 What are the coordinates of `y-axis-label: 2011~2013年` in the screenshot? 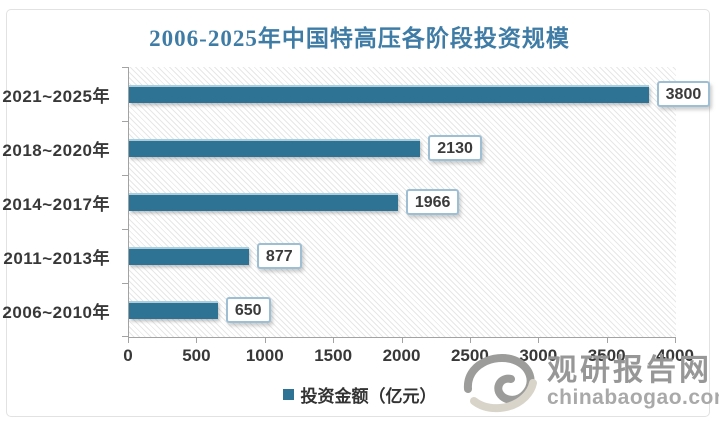 It's located at (56, 258).